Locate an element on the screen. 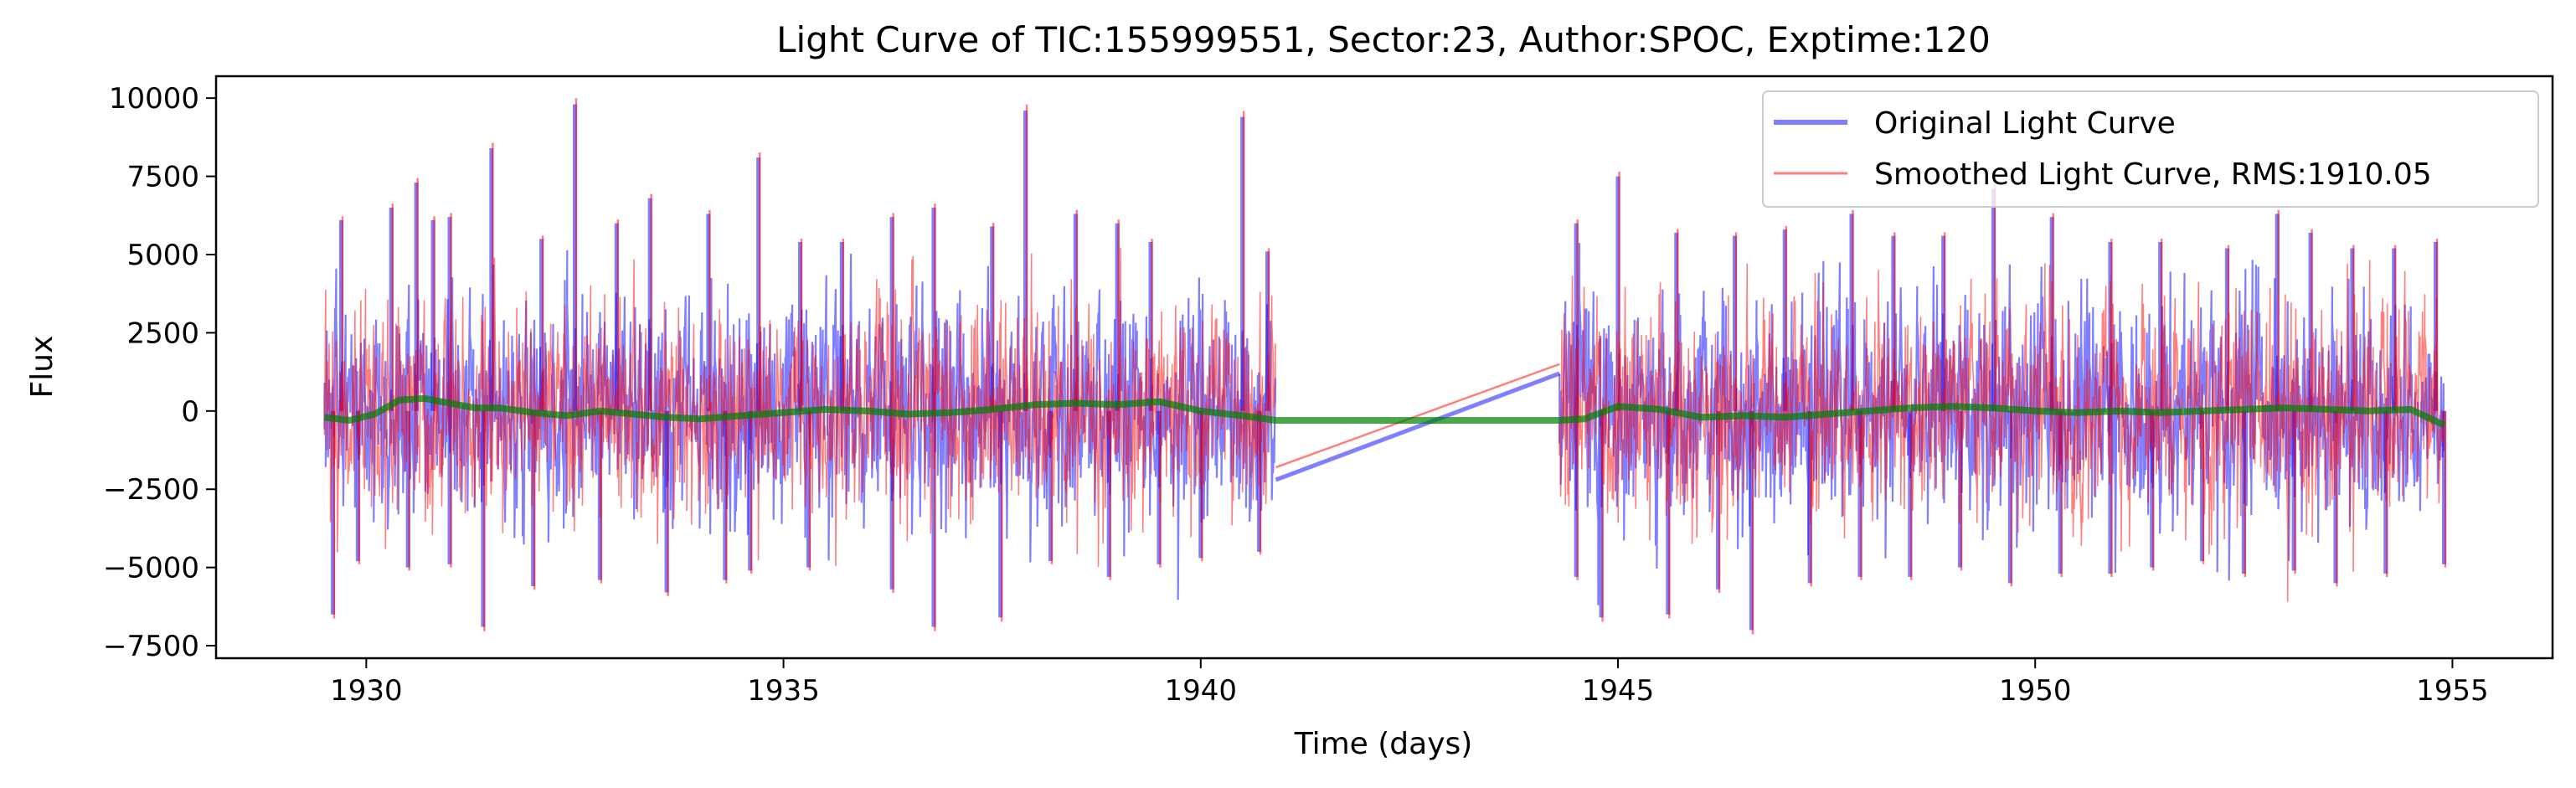  series-trend-line is located at coordinates (1385, 411).